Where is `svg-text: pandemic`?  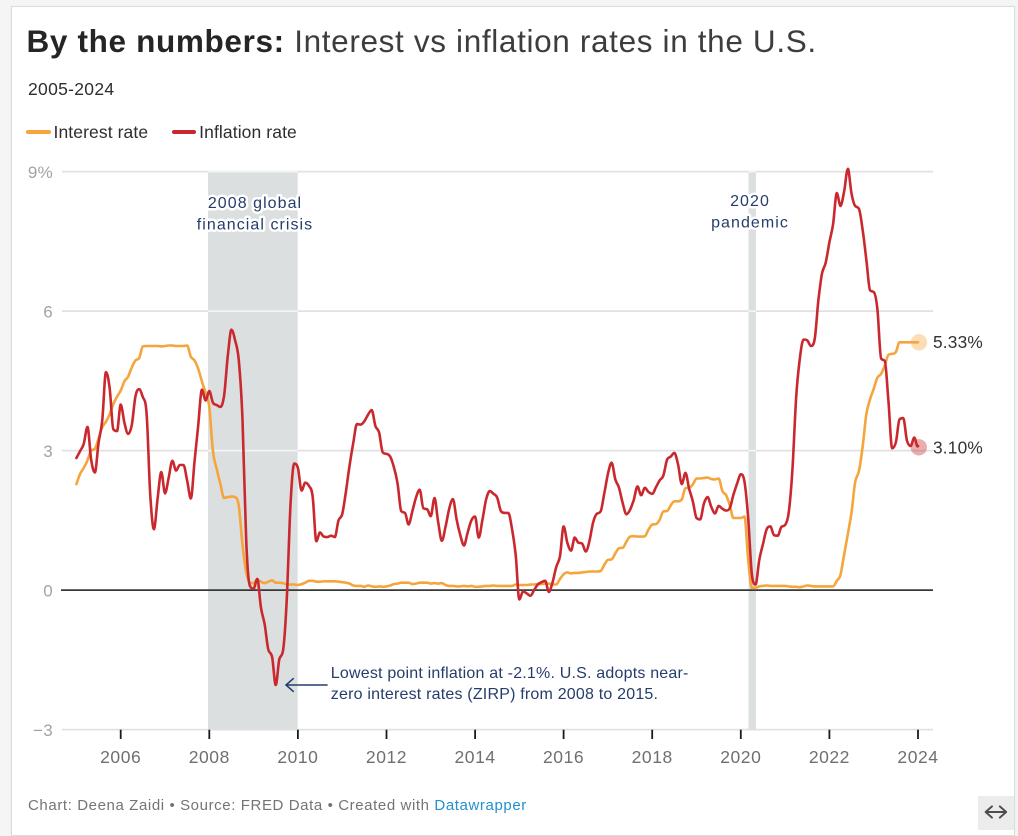
svg-text: pandemic is located at coordinates (750, 223).